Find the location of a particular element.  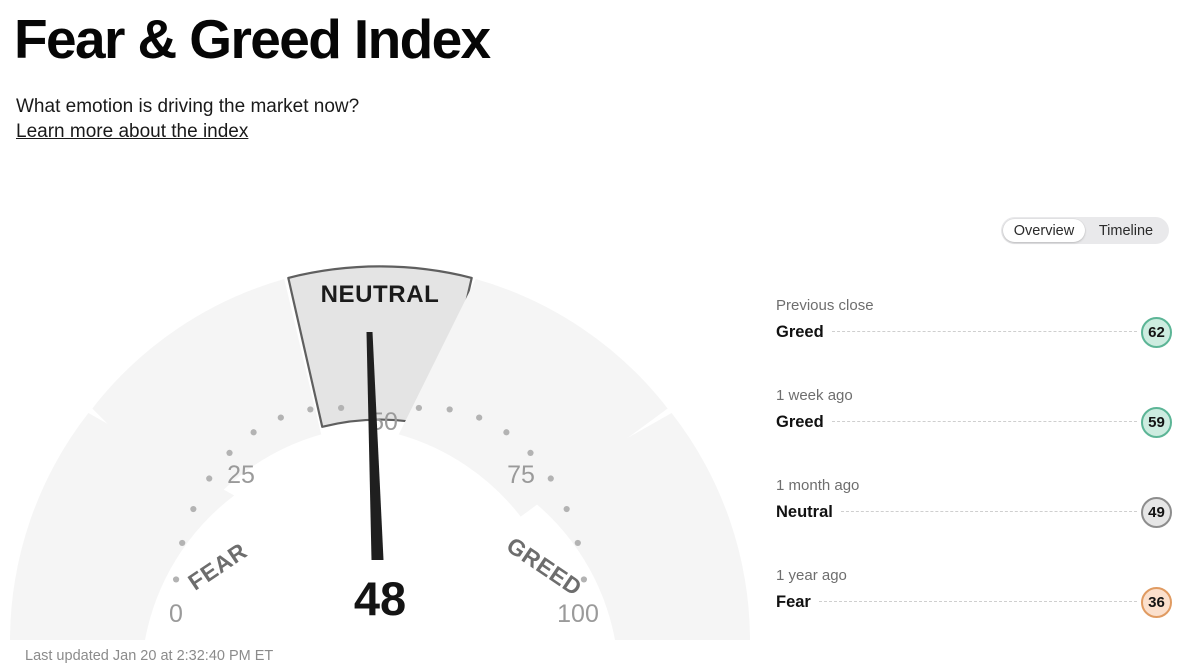

gauge-needle is located at coordinates (375, 446).